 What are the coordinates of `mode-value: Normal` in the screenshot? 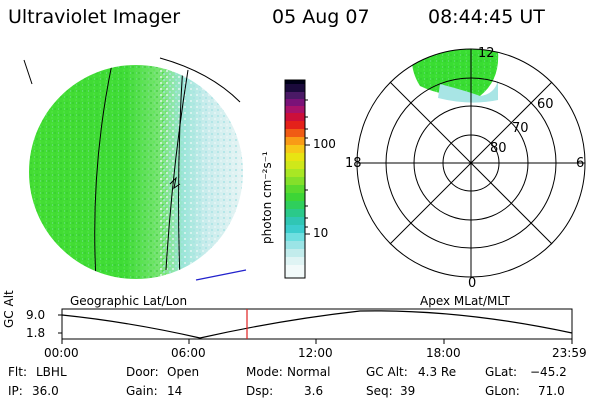 It's located at (309, 372).